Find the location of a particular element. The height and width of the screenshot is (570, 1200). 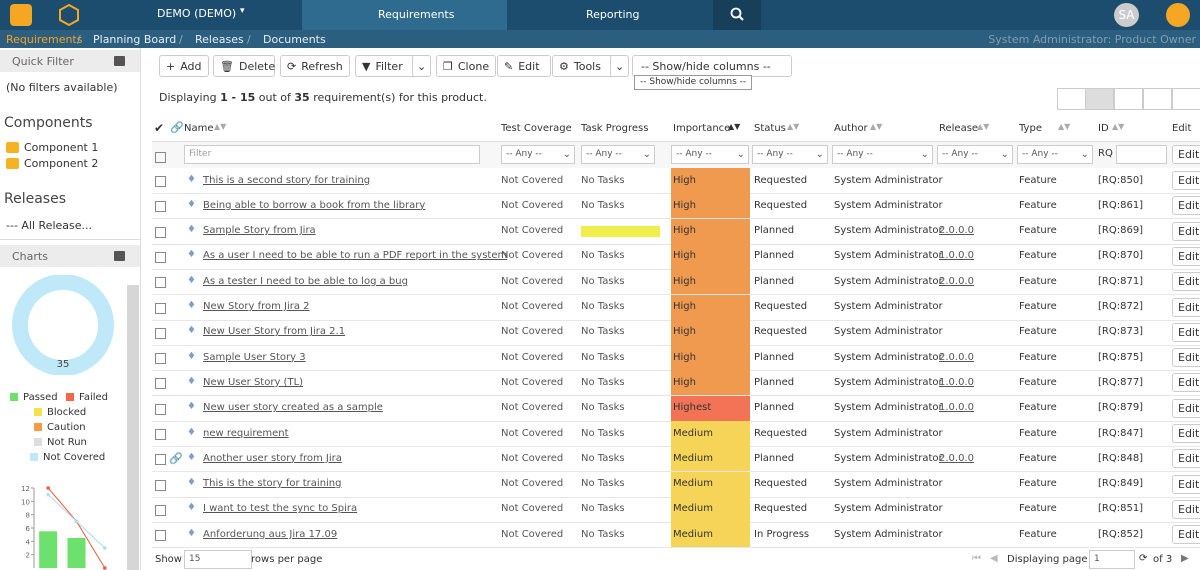

requirement-name: Sample User Story 3 is located at coordinates (254, 357).